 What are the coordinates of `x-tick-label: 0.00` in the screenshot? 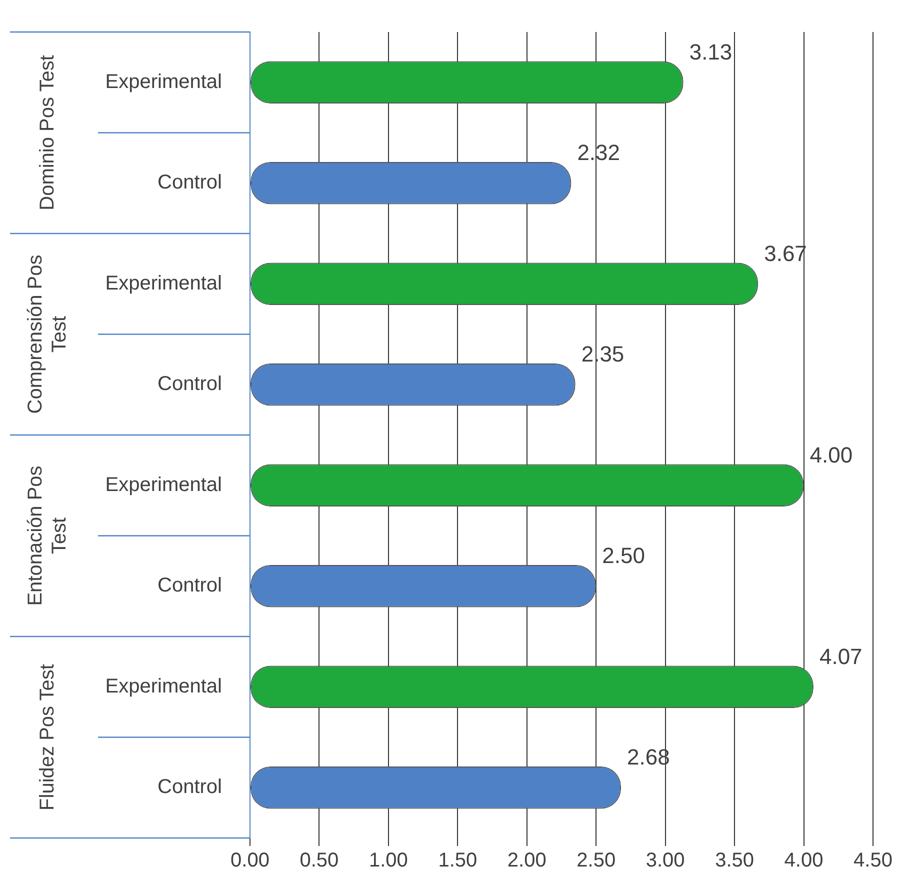 It's located at (250, 861).